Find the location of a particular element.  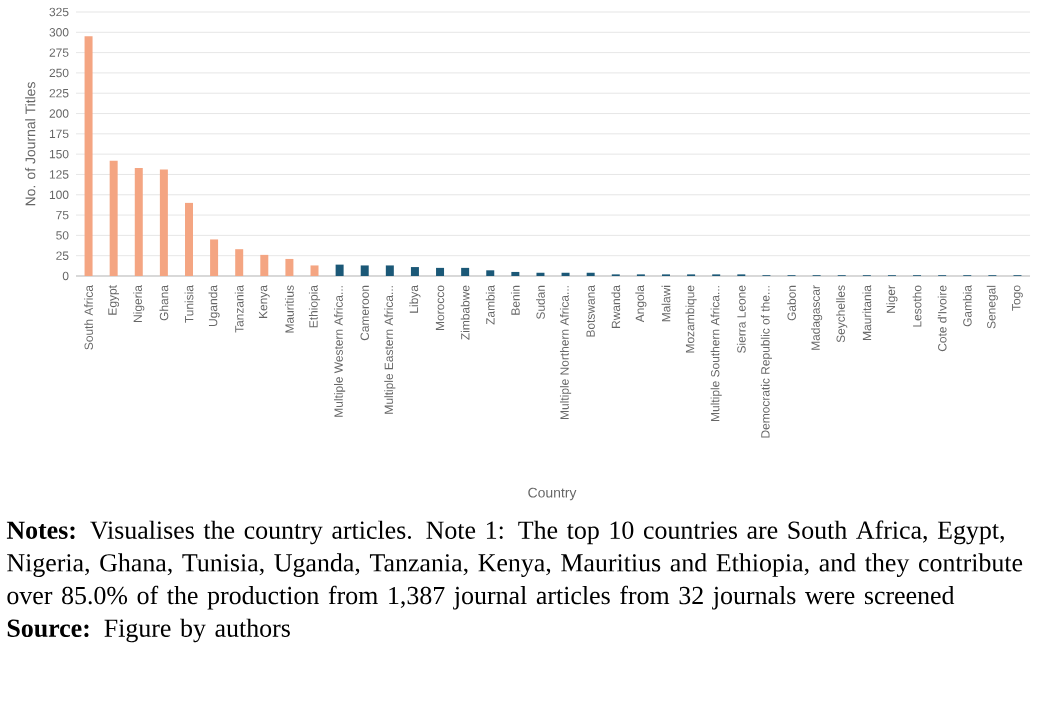

text: Source: Figure by authors is located at coordinates (148, 630).